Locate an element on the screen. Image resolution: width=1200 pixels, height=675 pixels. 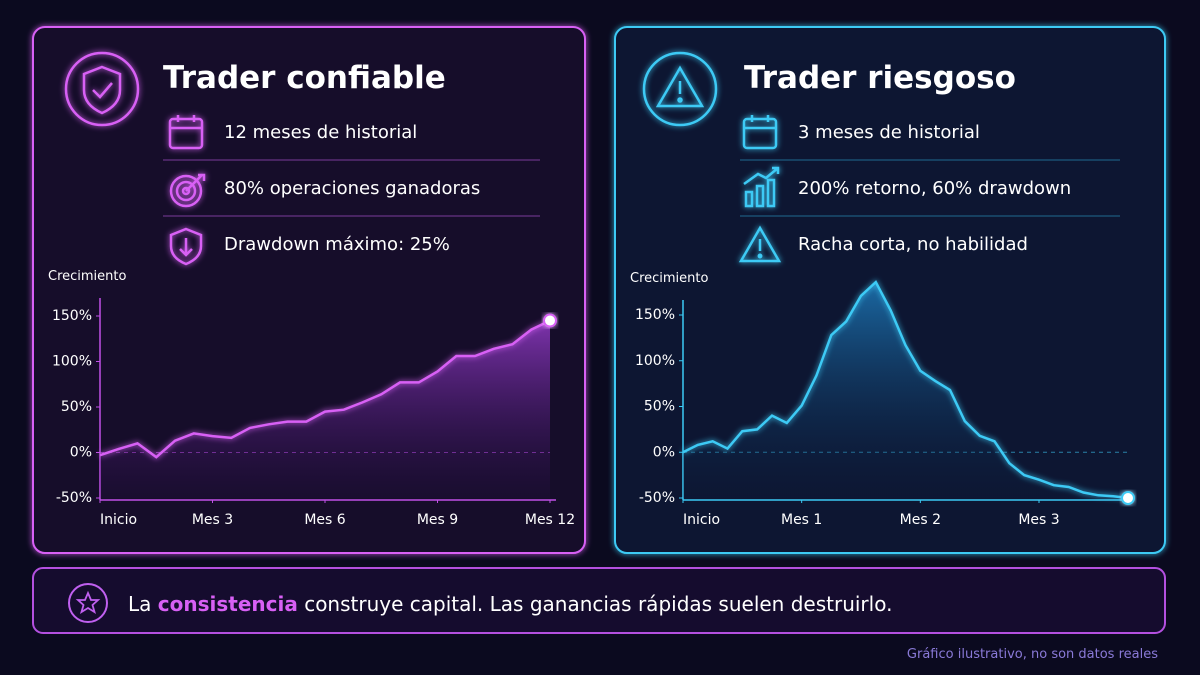
card-item: 12 meses de historial is located at coordinates (320, 132).